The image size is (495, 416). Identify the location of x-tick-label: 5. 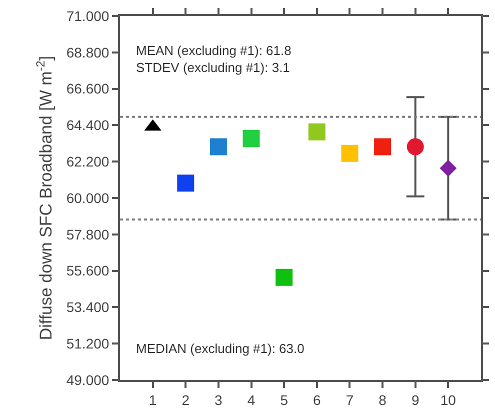
(284, 400).